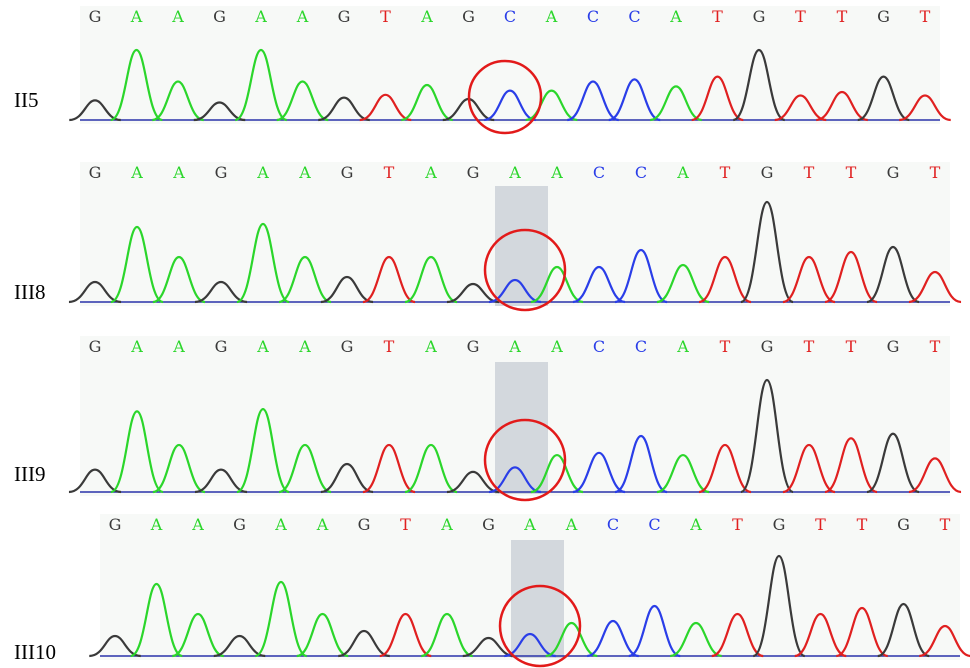 The width and height of the screenshot is (970, 668). What do you see at coordinates (30, 474) in the screenshot?
I see `panel-label-iii9: III9` at bounding box center [30, 474].